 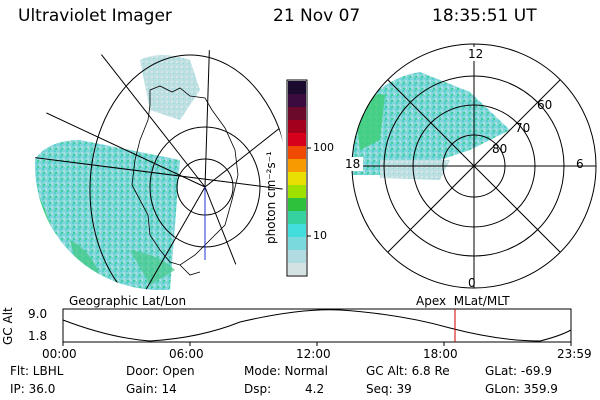 What do you see at coordinates (315, 389) in the screenshot?
I see `status-dsp-value: 4.2` at bounding box center [315, 389].